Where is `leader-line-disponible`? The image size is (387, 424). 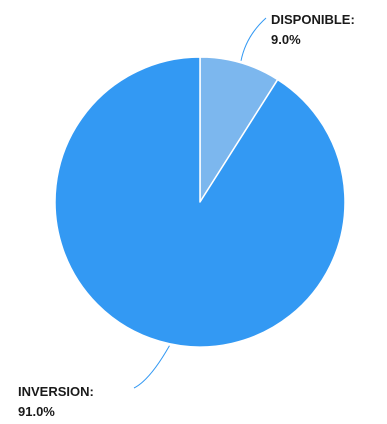 leader-line-disponible is located at coordinates (253, 39).